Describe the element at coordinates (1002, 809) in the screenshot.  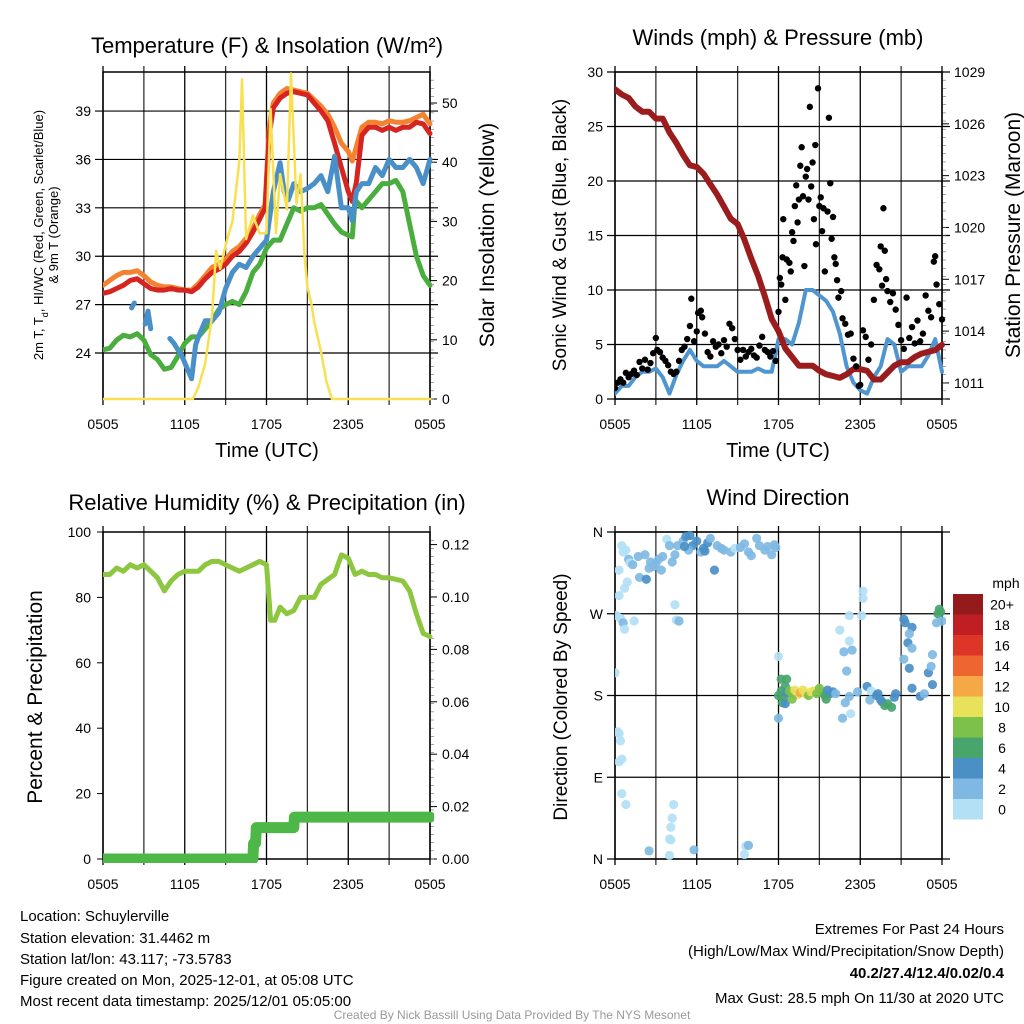
I see `legend-label: 0` at that location.